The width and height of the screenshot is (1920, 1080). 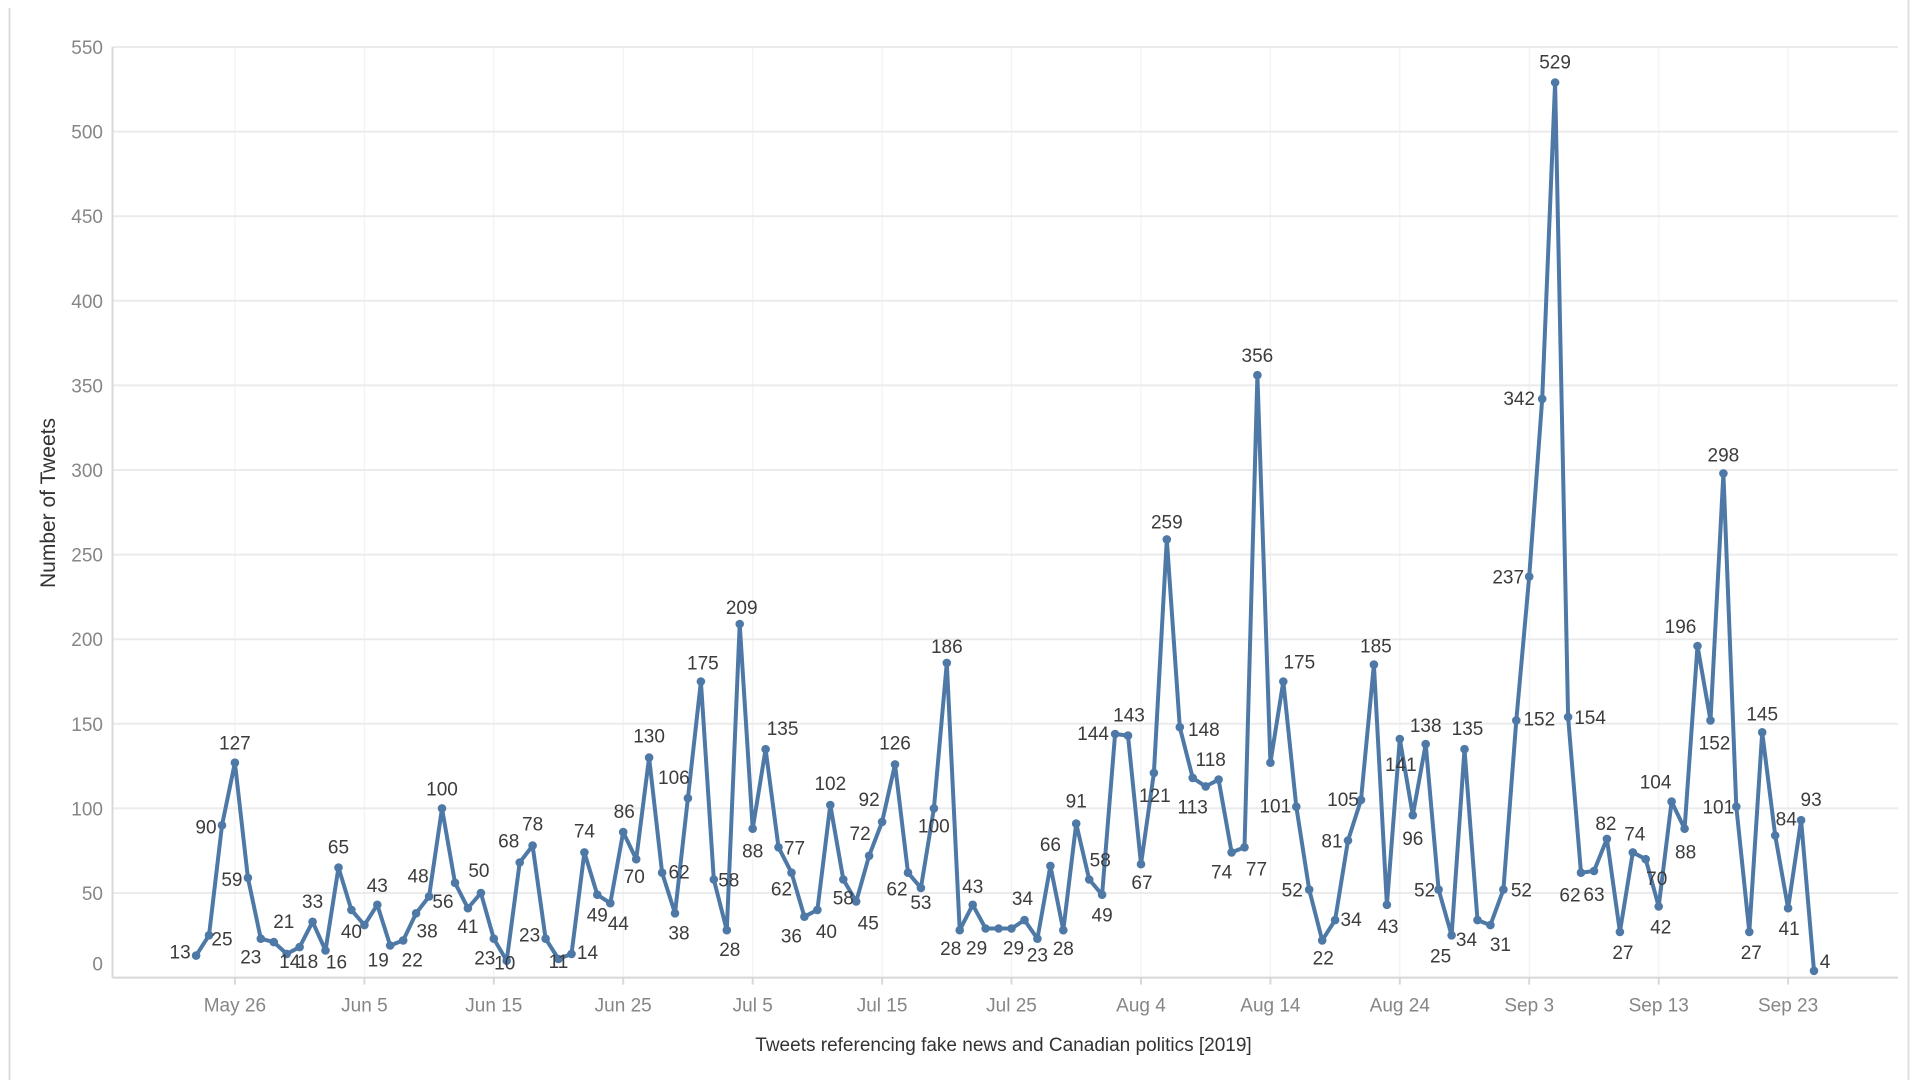 I want to click on svg-text: 11, so click(x=559, y=962).